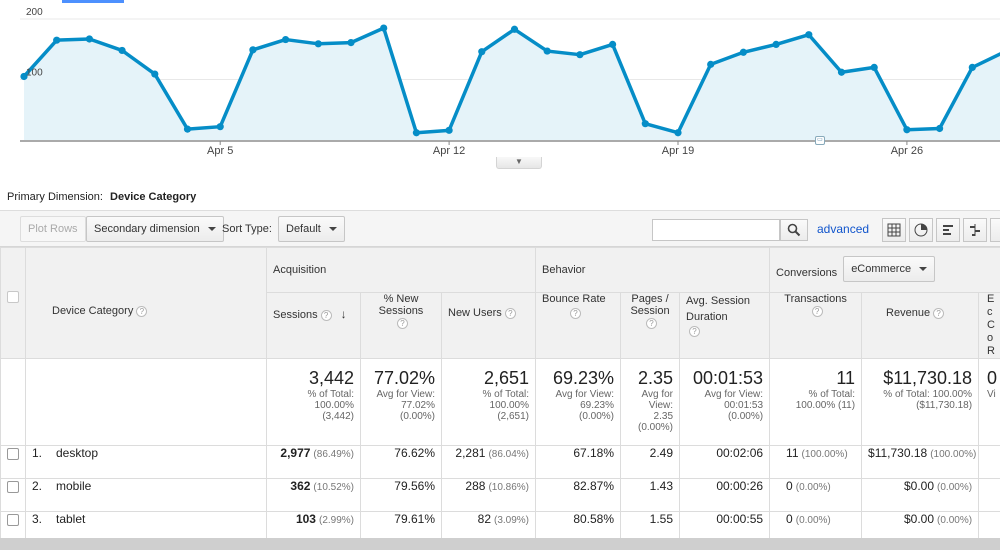 This screenshot has height=550, width=1000. Describe the element at coordinates (678, 151) in the screenshot. I see `x-tick-label: Apr 19` at that location.